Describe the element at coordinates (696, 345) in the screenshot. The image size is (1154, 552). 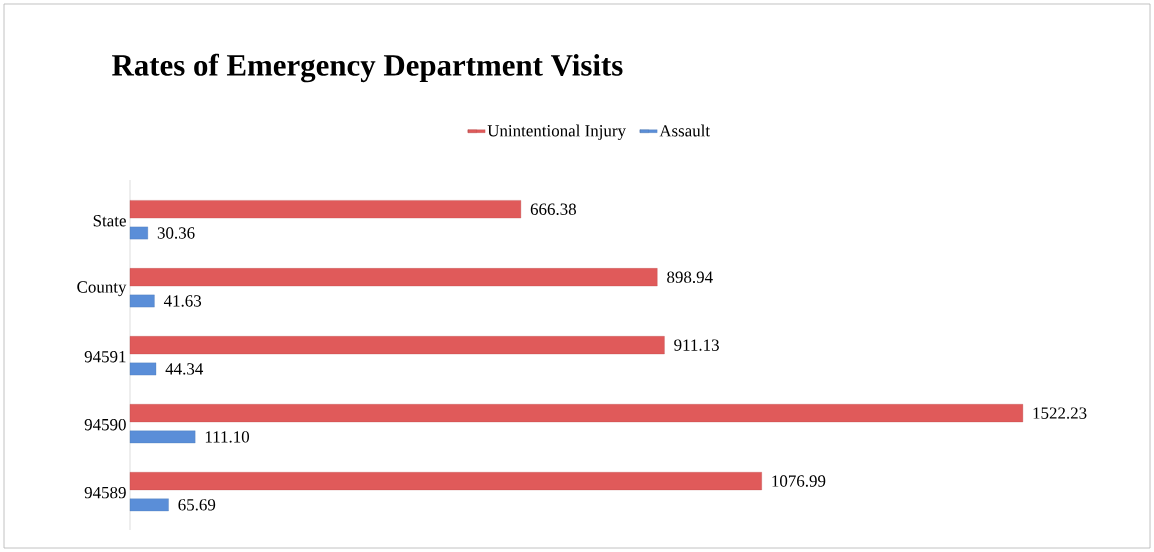
I see `data-label: 911.13` at that location.